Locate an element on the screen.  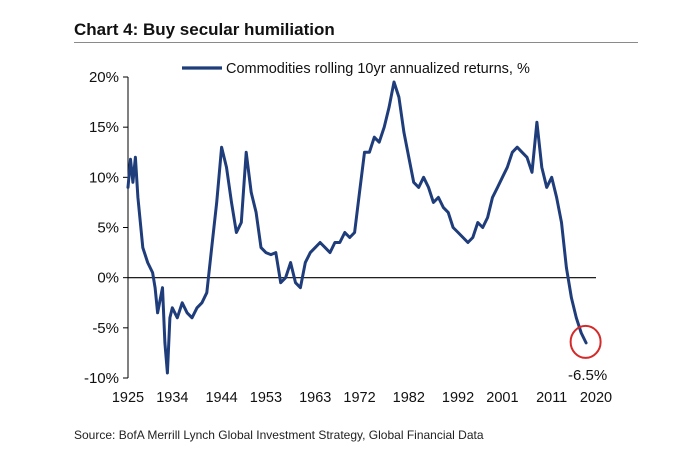
x-tick-label: 1925 is located at coordinates (128, 398).